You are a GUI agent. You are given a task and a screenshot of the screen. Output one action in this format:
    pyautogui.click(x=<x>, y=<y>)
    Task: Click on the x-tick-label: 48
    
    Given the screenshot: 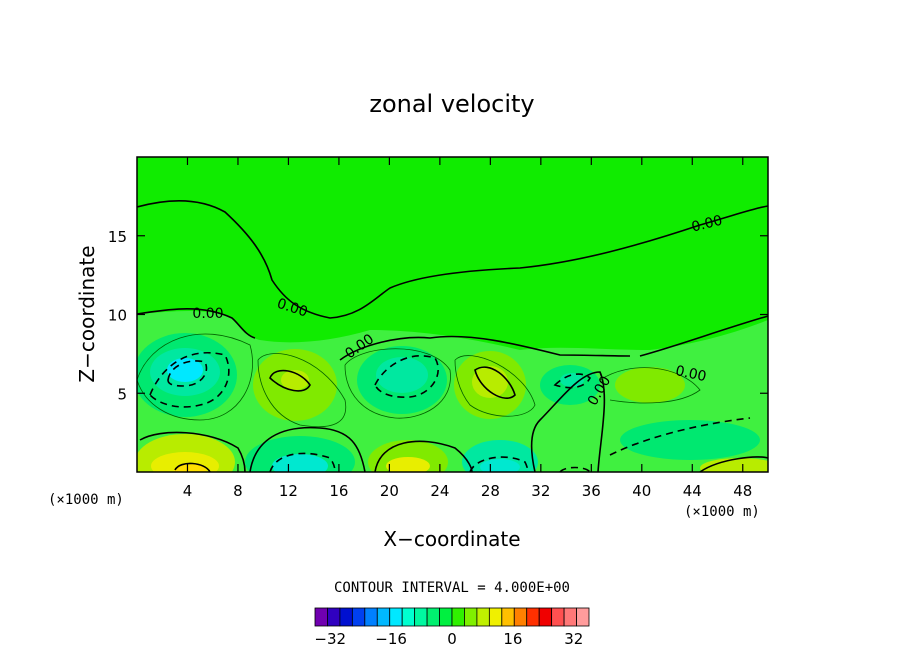 What is the action you would take?
    pyautogui.click(x=742, y=491)
    